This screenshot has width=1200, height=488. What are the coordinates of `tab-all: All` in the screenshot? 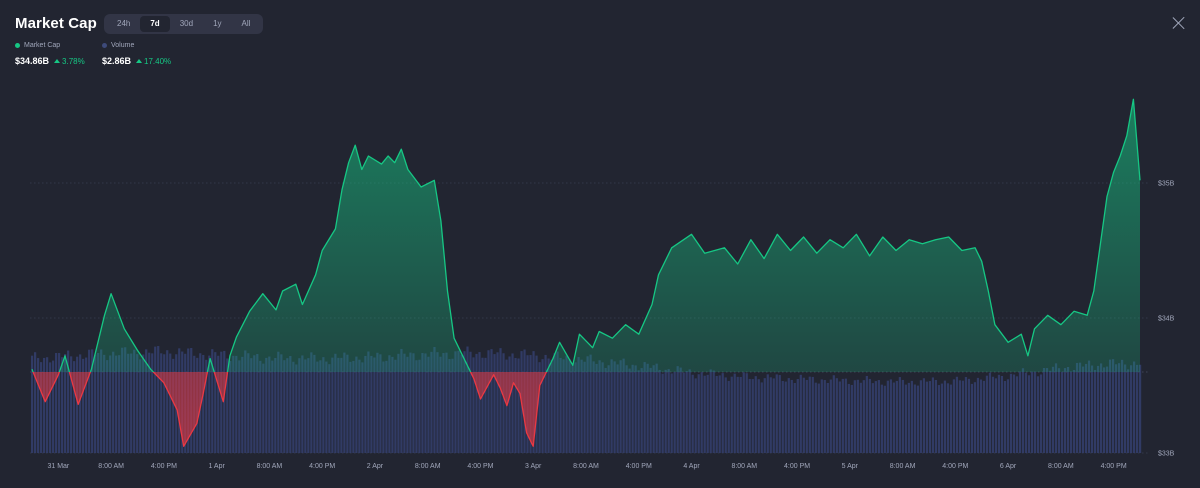 It's located at (246, 23).